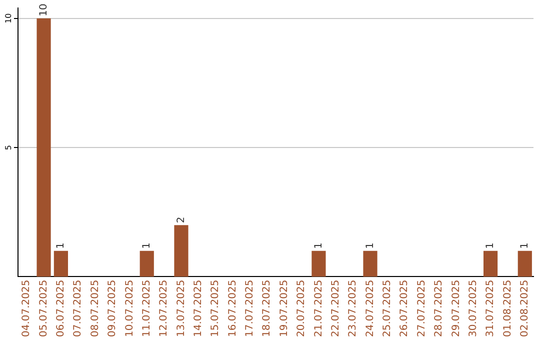  What do you see at coordinates (439, 309) in the screenshot?
I see `x-tick-label: 28.07.2025` at bounding box center [439, 309].